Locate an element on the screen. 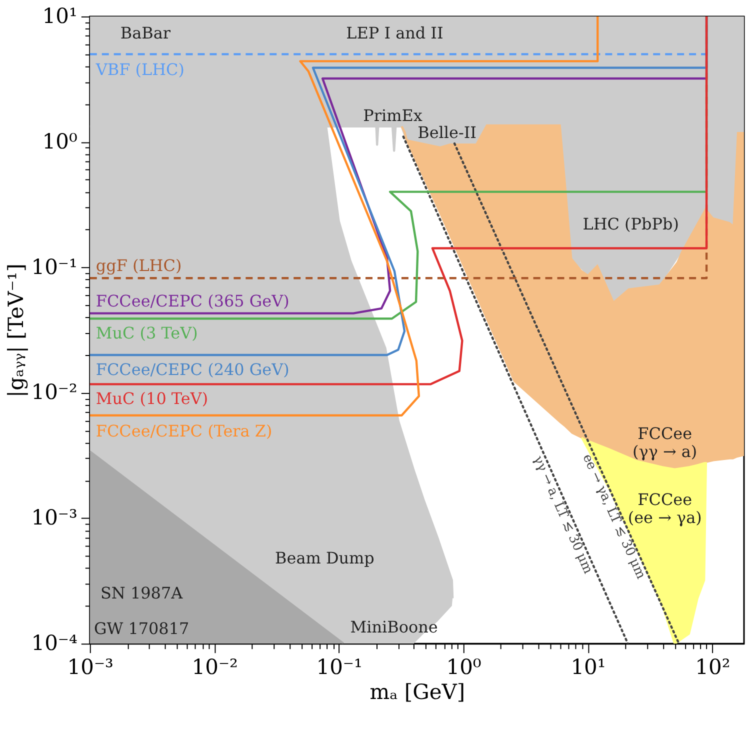 Image resolution: width=749 pixels, height=743 pixels. y-tick-label: 10⁻¹ is located at coordinates (54, 266).